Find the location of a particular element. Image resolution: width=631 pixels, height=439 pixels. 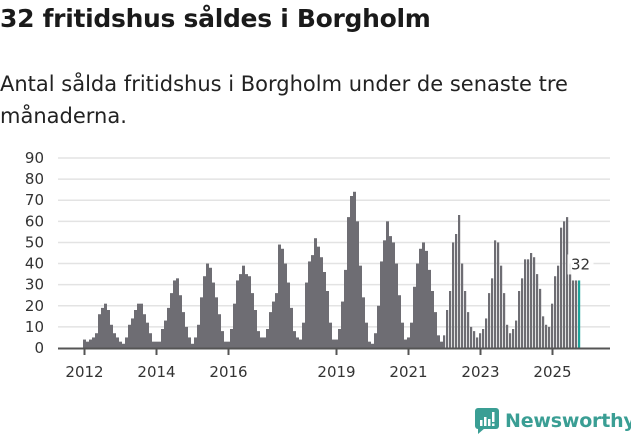

x-tick-label: 2025 is located at coordinates (552, 372).